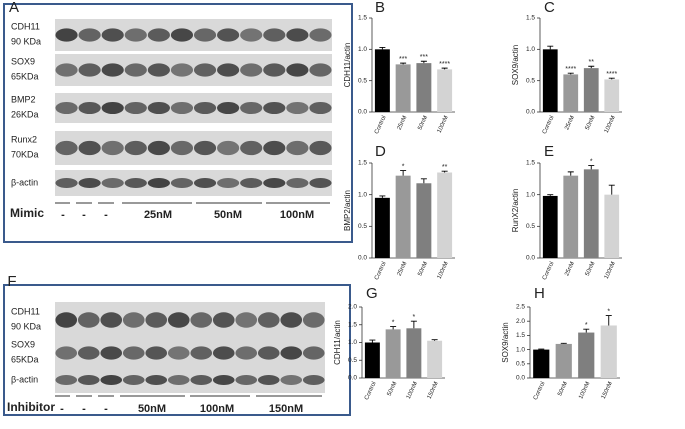 The width and height of the screenshot is (685, 429). What do you see at coordinates (25, 26) in the screenshot?
I see `protein-label: CDH11` at bounding box center [25, 26].